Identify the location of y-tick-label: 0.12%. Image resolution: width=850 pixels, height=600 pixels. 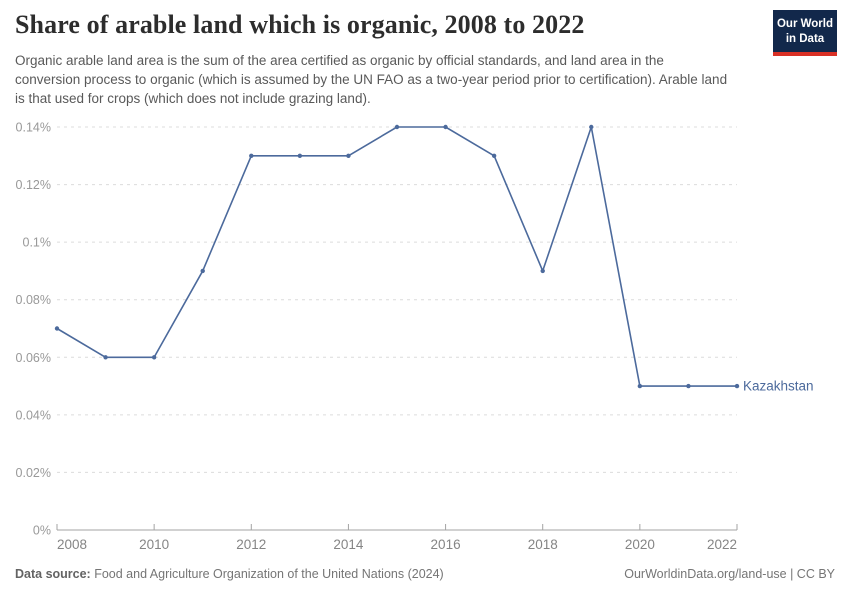
(33, 185).